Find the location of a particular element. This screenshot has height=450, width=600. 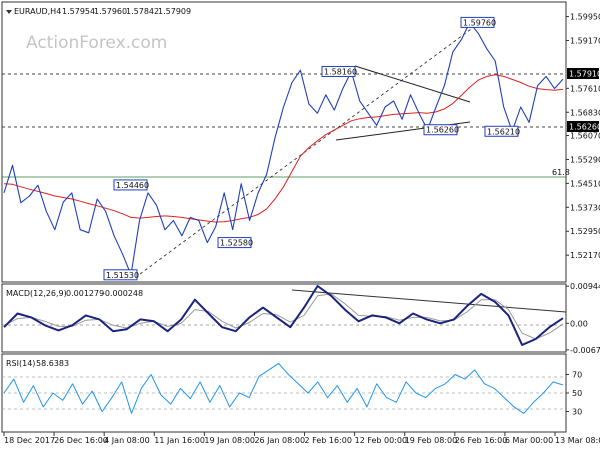

x-tick-label: 26 Dec 16:00 is located at coordinates (81, 440).